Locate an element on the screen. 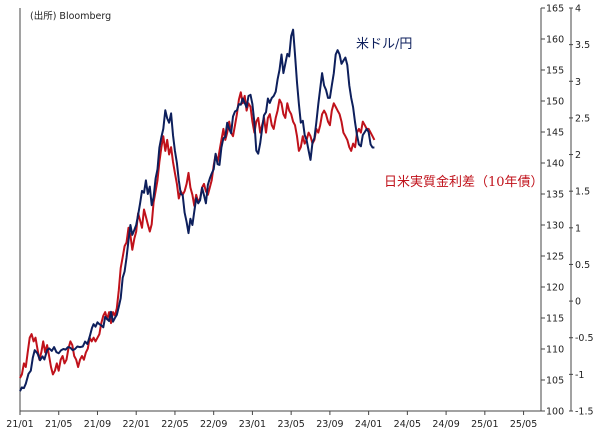 This screenshot has height=437, width=604. x-tick-label: 21/01 is located at coordinates (19, 424).